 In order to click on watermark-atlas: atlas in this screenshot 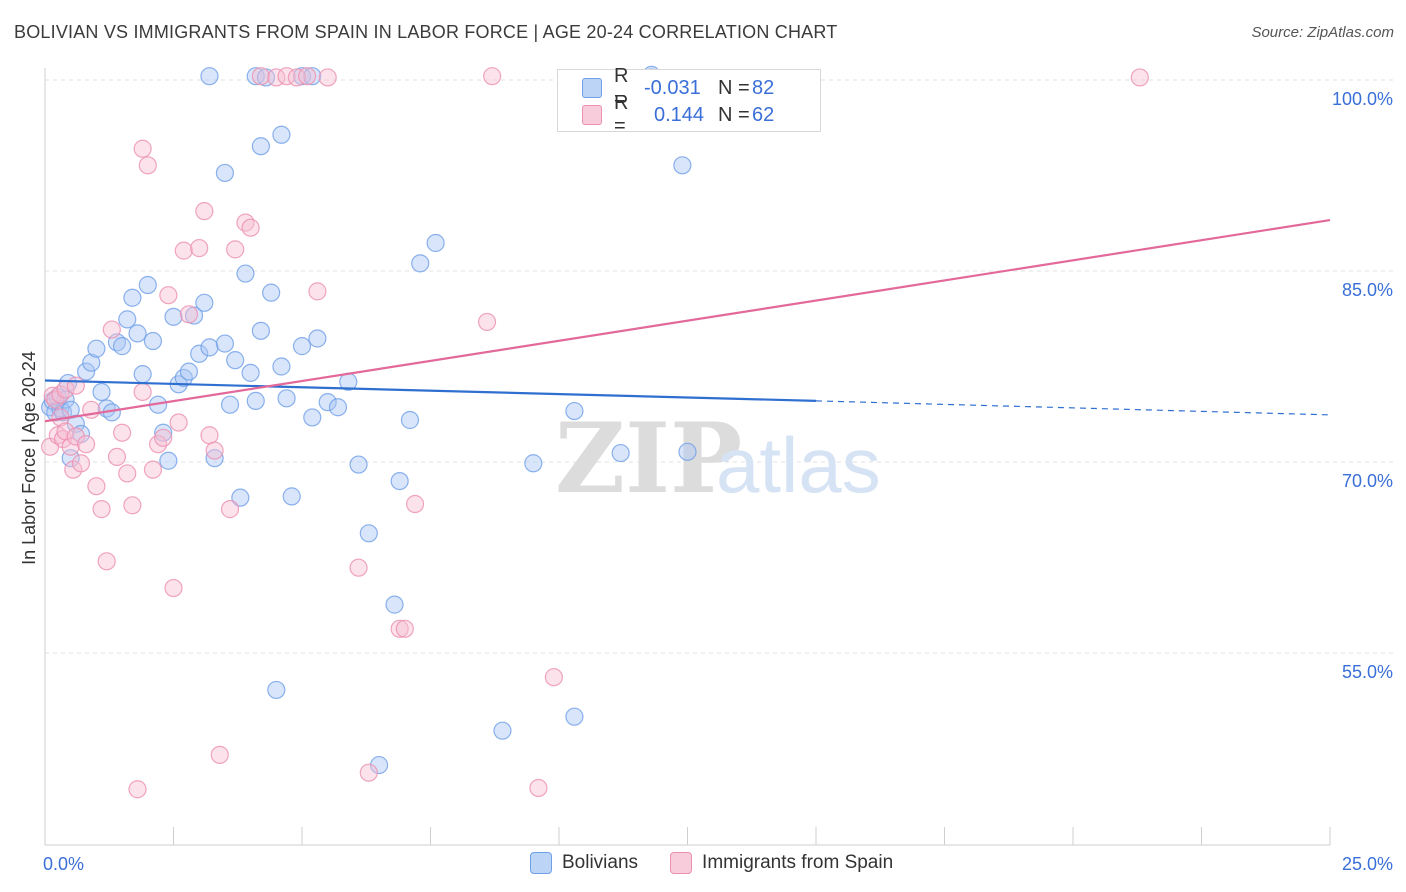, I will do `click(798, 465)`.